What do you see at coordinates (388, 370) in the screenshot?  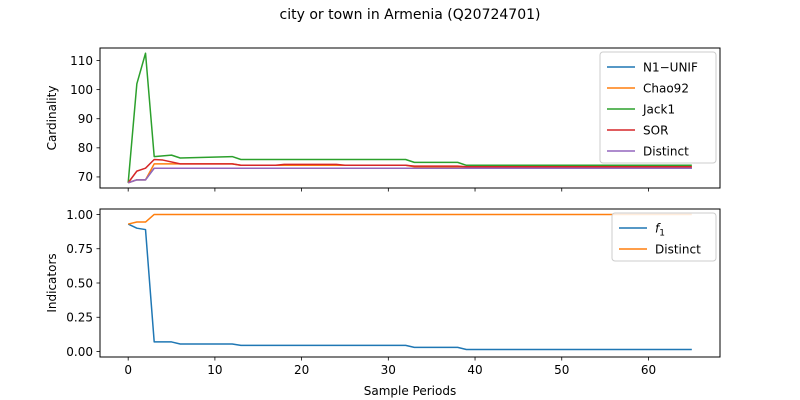 I see `x-tick-label: 30` at bounding box center [388, 370].